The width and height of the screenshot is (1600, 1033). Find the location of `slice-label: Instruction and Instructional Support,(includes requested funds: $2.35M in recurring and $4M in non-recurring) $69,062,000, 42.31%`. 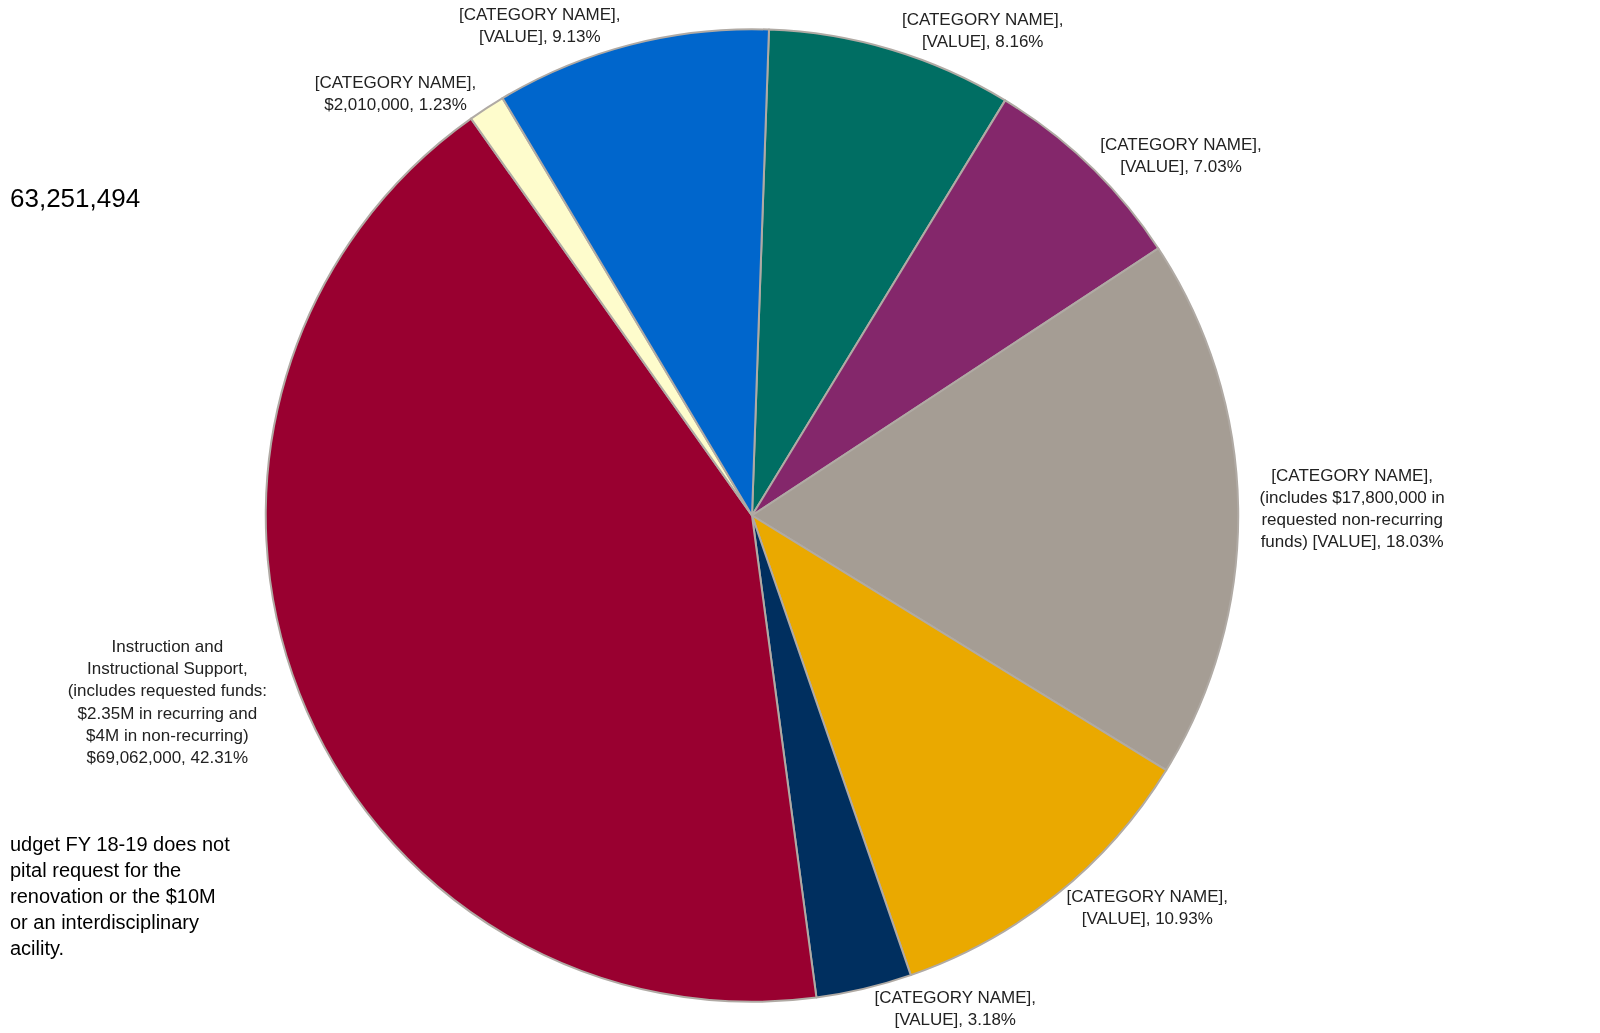

slice-label: Instruction and Instructional Support,(includes requested funds: $2.35M in recurring and $4M in non-recurring) $69,062,000, 42.31% is located at coordinates (167, 702).